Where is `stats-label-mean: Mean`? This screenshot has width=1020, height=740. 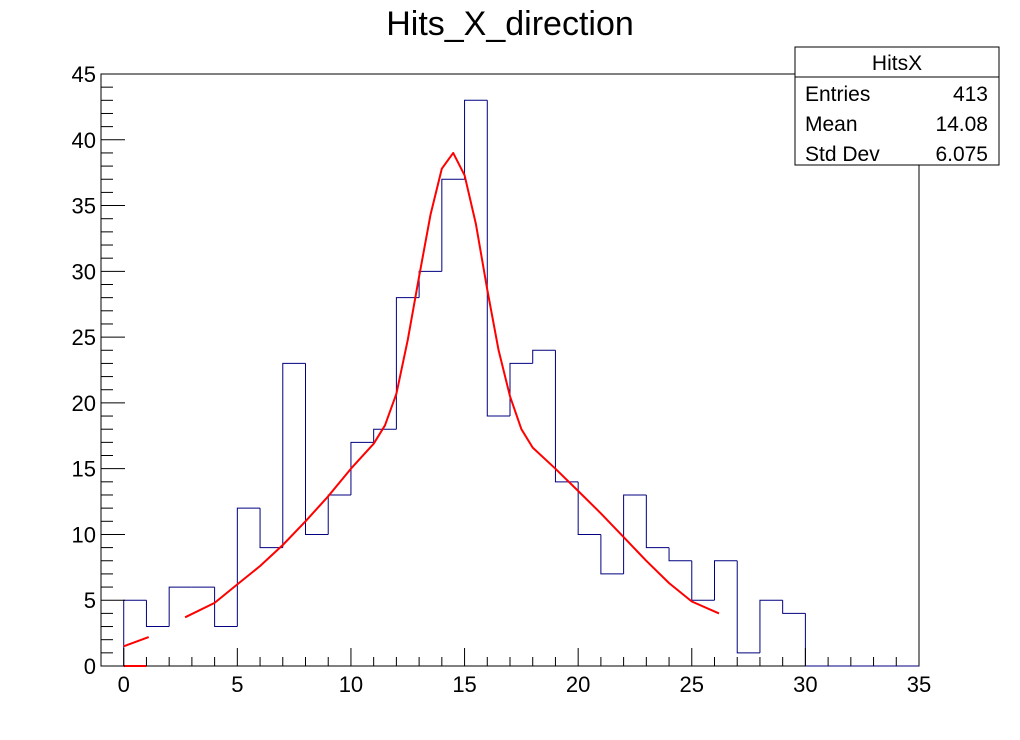
stats-label-mean: Mean is located at coordinates (831, 124).